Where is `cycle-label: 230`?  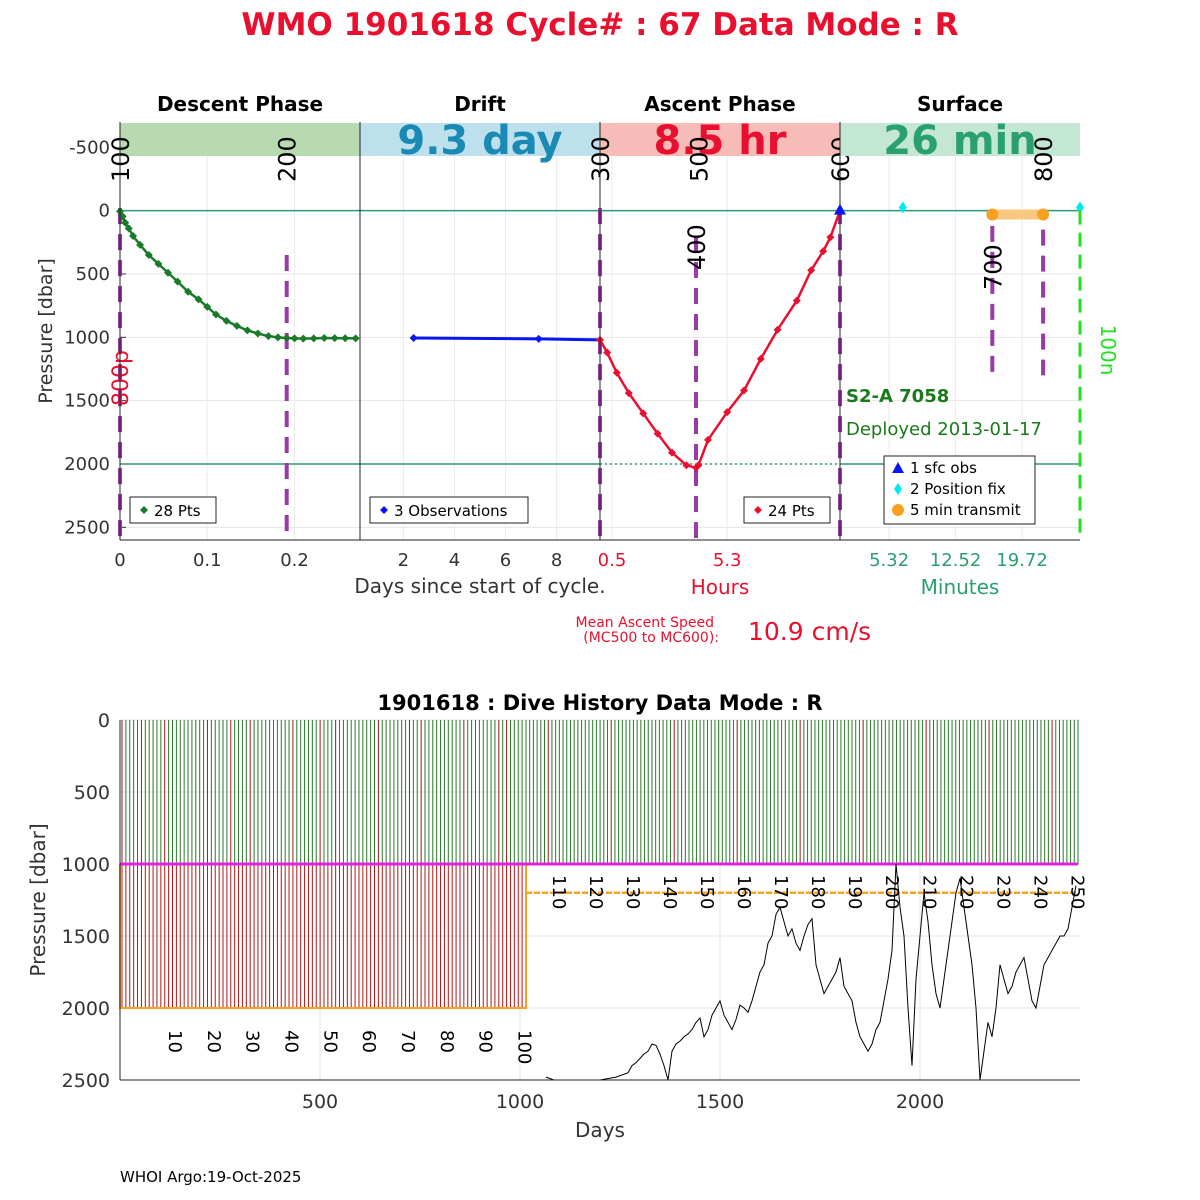 cycle-label: 230 is located at coordinates (1002, 892).